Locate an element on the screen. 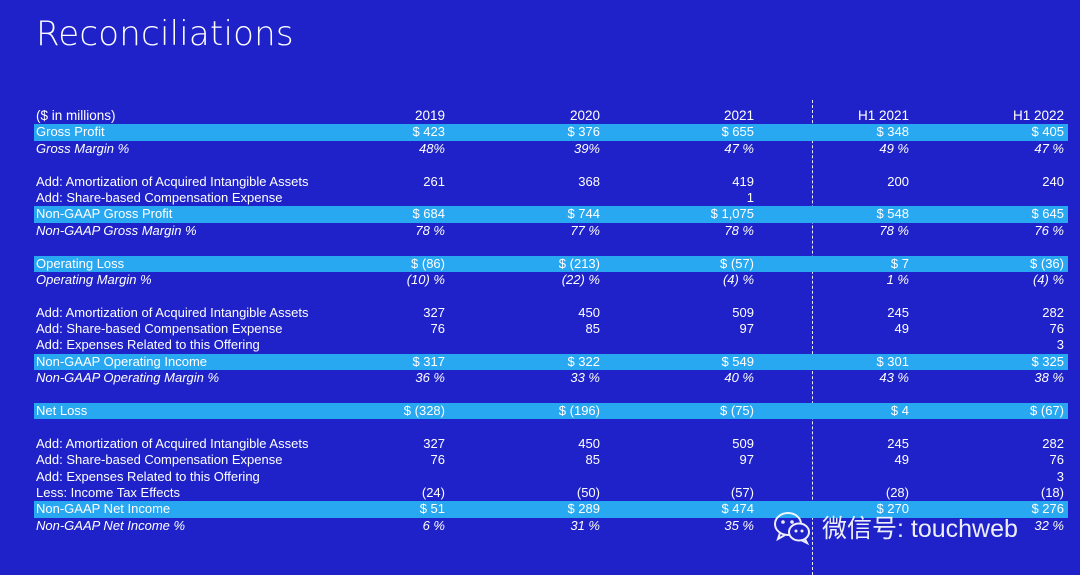 This screenshot has height=575, width=1080. row-value: $ 376 is located at coordinates (583, 132).